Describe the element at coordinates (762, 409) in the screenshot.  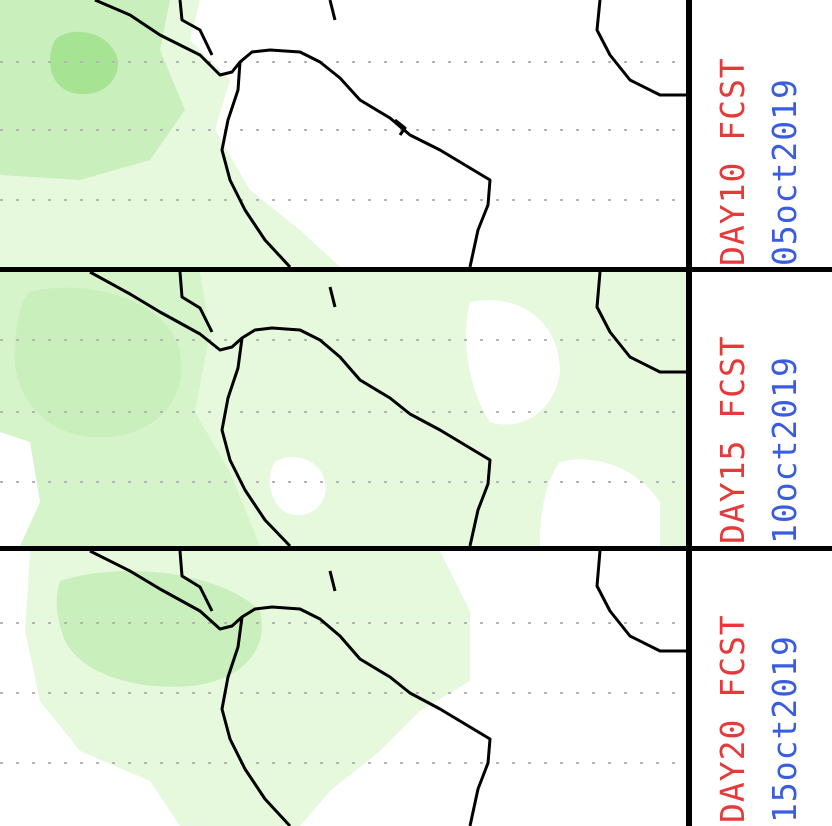
I see `panel-label-day15: DAY15 FCST 10oct2019` at that location.